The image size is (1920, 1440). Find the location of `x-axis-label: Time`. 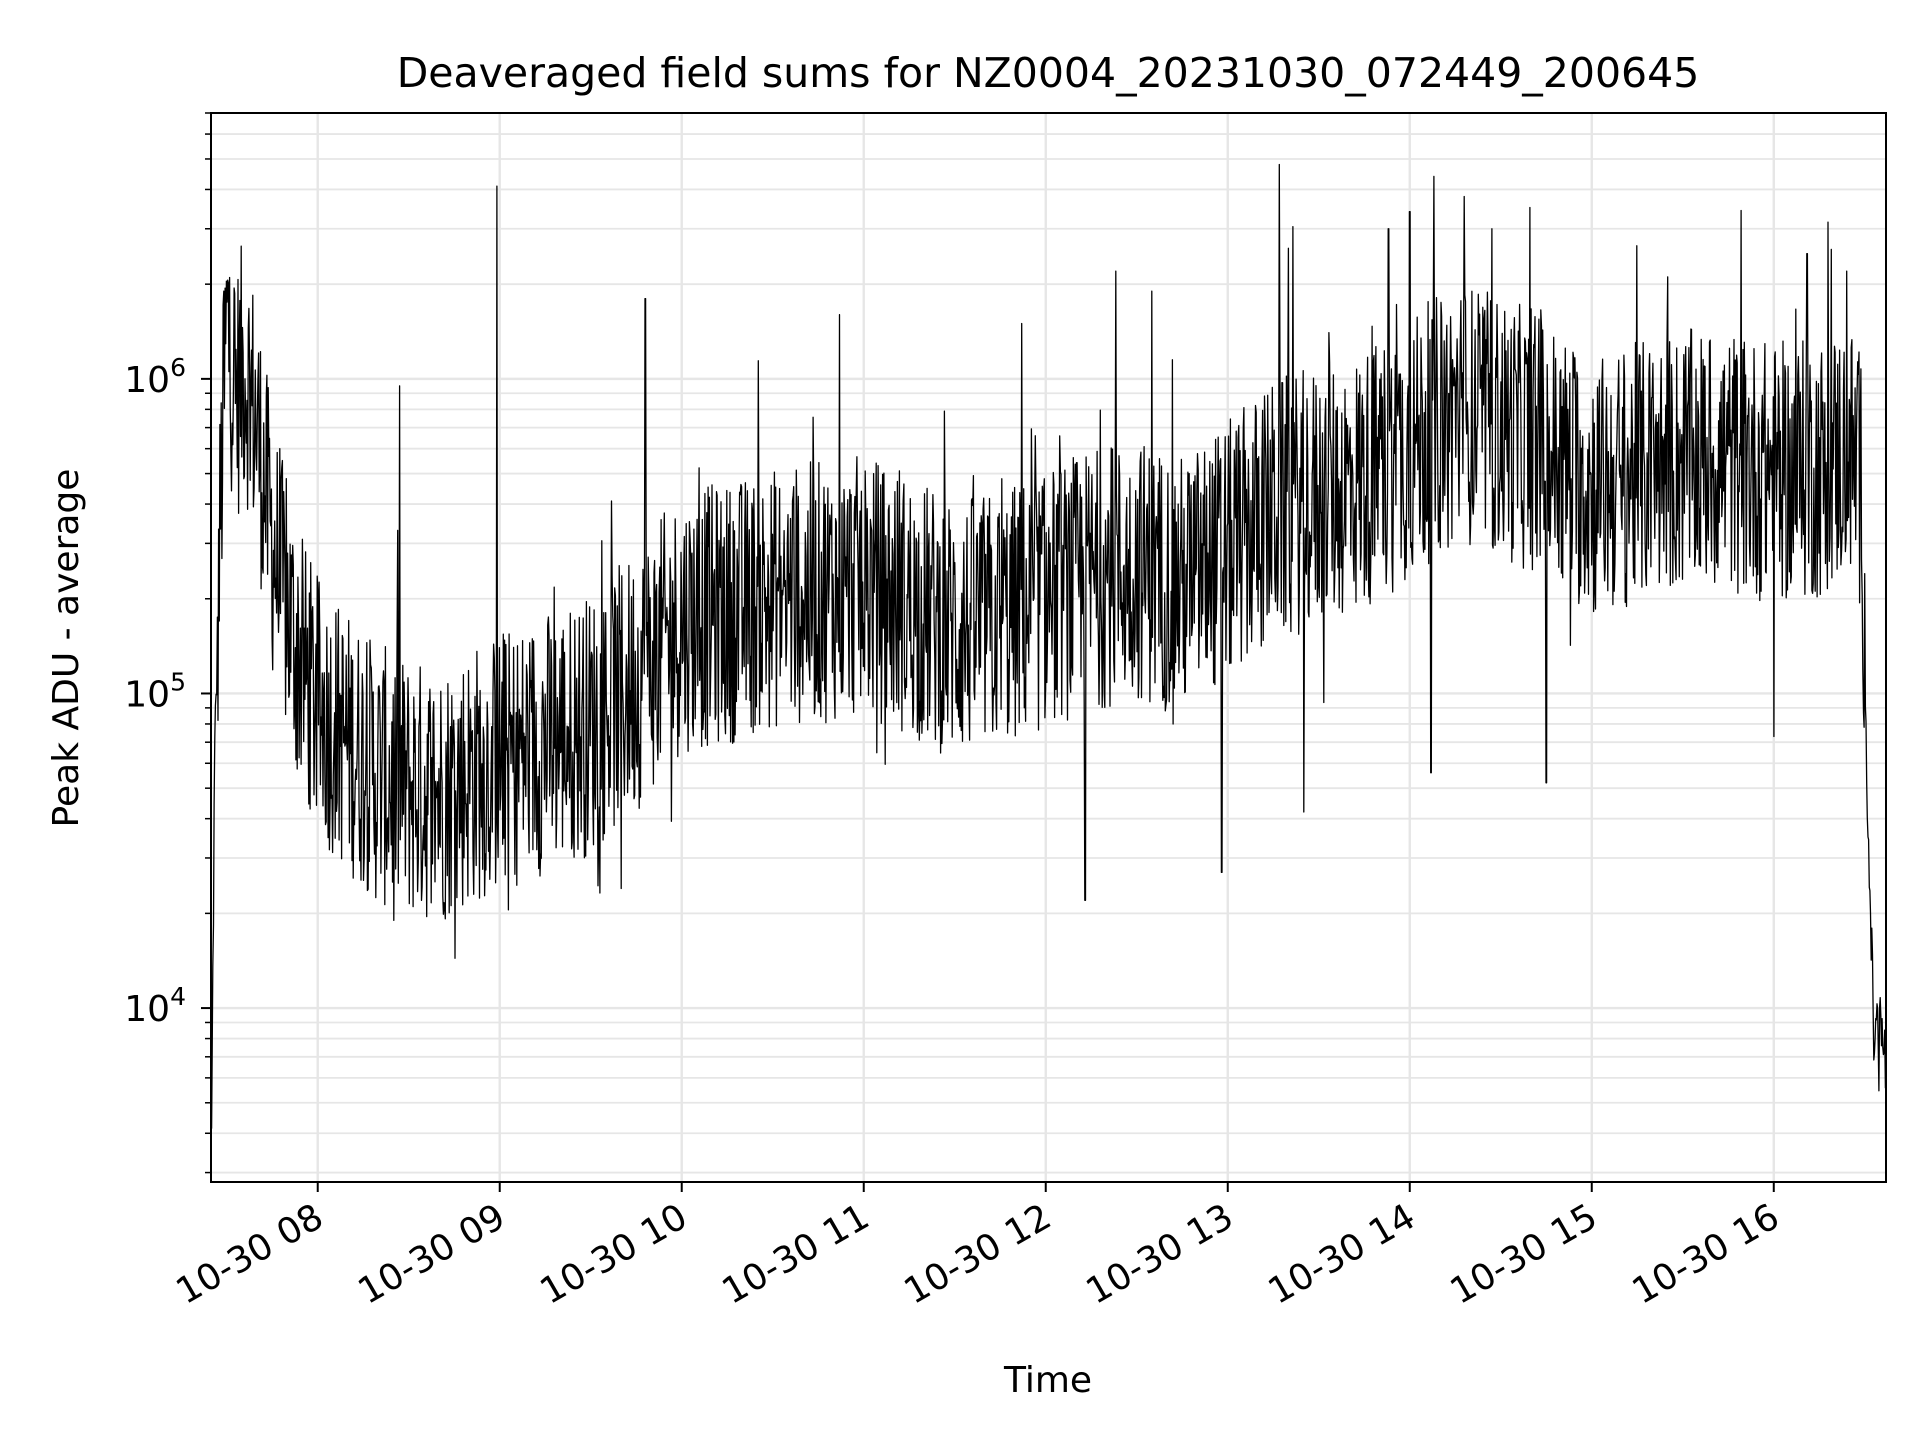

x-axis-label: Time is located at coordinates (1047, 1380).